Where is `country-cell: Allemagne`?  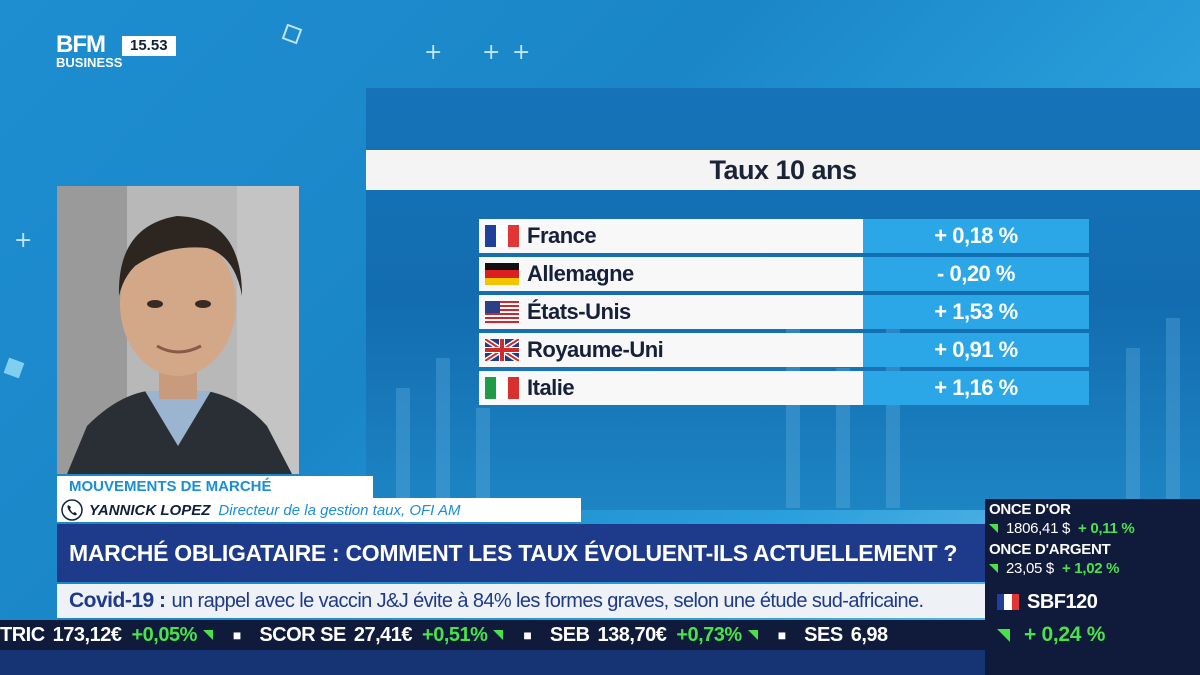
country-cell: Allemagne is located at coordinates (671, 274).